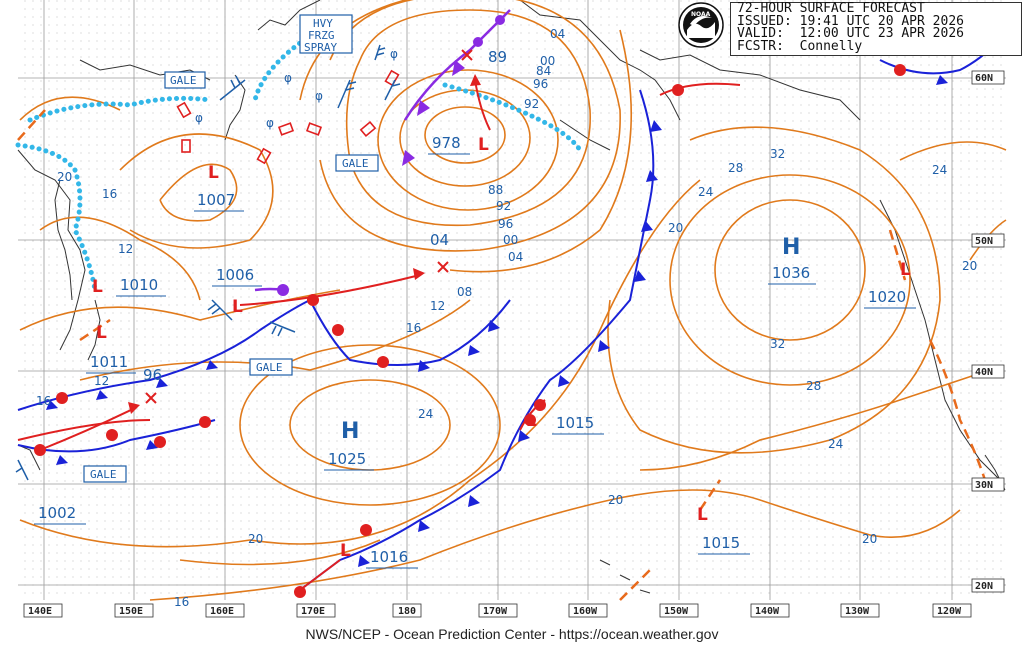  I want to click on svg-text: 170E, so click(313, 611).